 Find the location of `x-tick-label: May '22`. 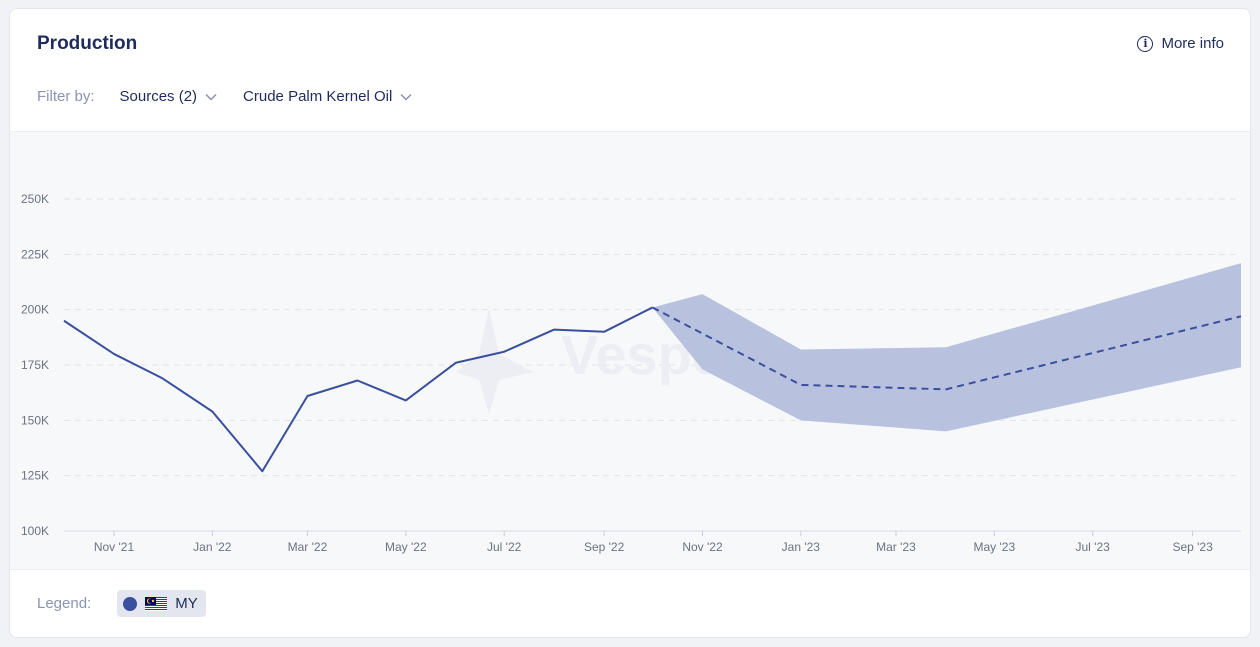

x-tick-label: May '22 is located at coordinates (406, 547).